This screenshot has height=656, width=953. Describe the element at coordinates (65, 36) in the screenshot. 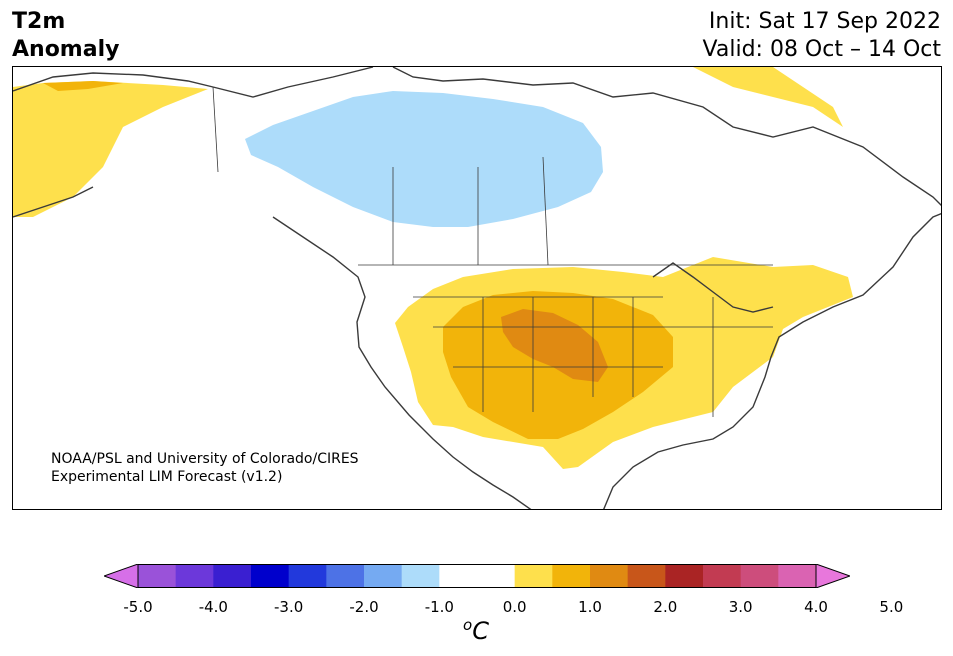

I see `map-title: T2m Anomaly` at that location.